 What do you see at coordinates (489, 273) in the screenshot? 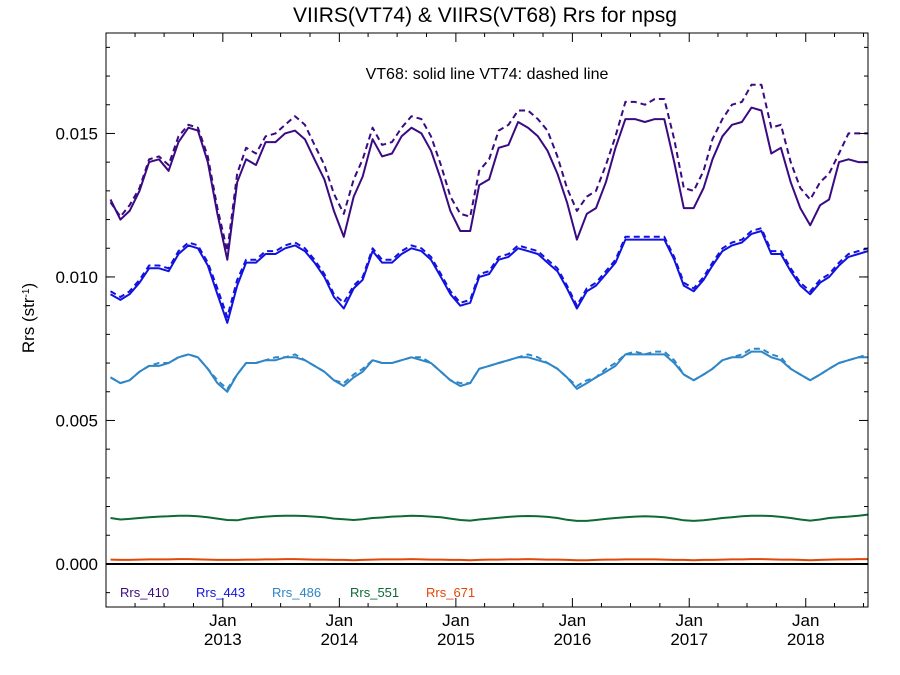
I see `series-line-rrs-443-vt74` at bounding box center [489, 273].